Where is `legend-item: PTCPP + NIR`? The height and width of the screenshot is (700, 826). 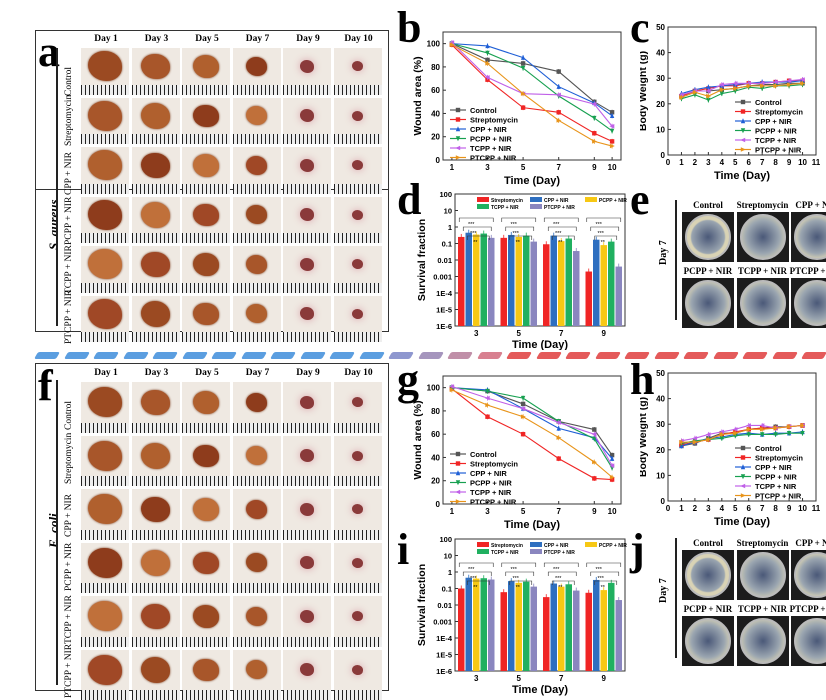 legend-item: PTCPP + NIR is located at coordinates (552, 552).